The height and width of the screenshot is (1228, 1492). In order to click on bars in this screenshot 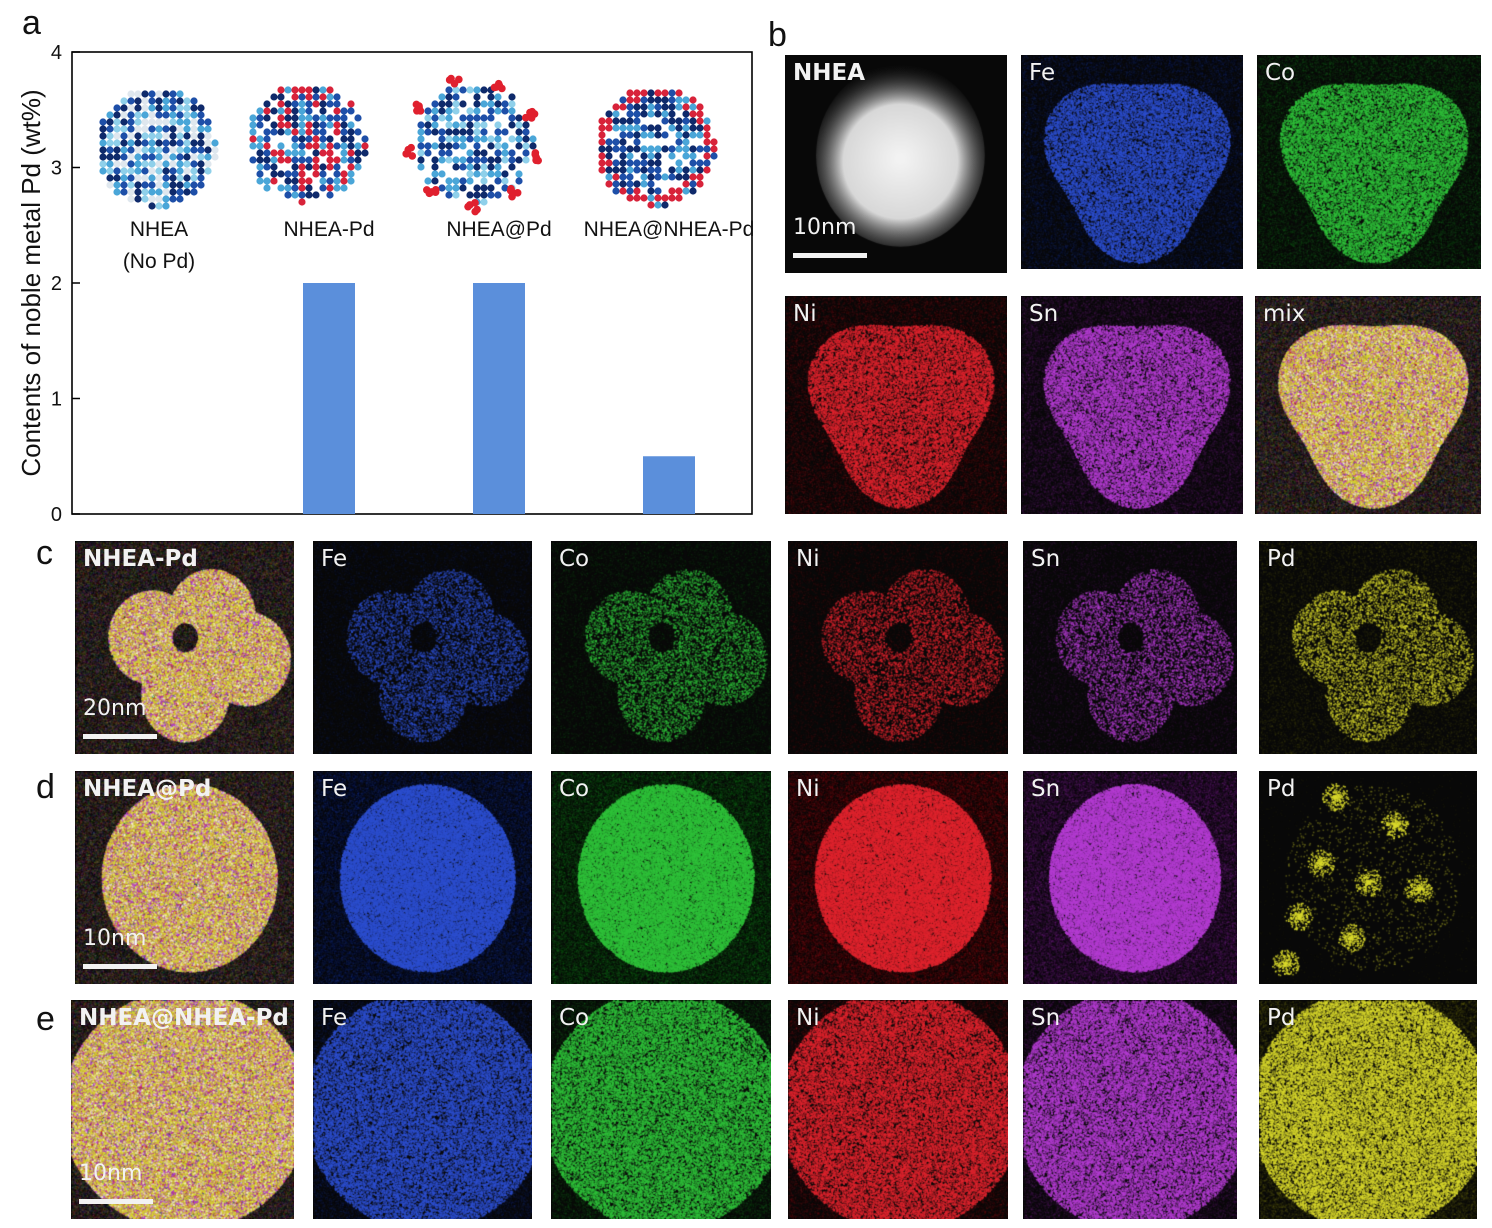, I will do `click(499, 398)`.